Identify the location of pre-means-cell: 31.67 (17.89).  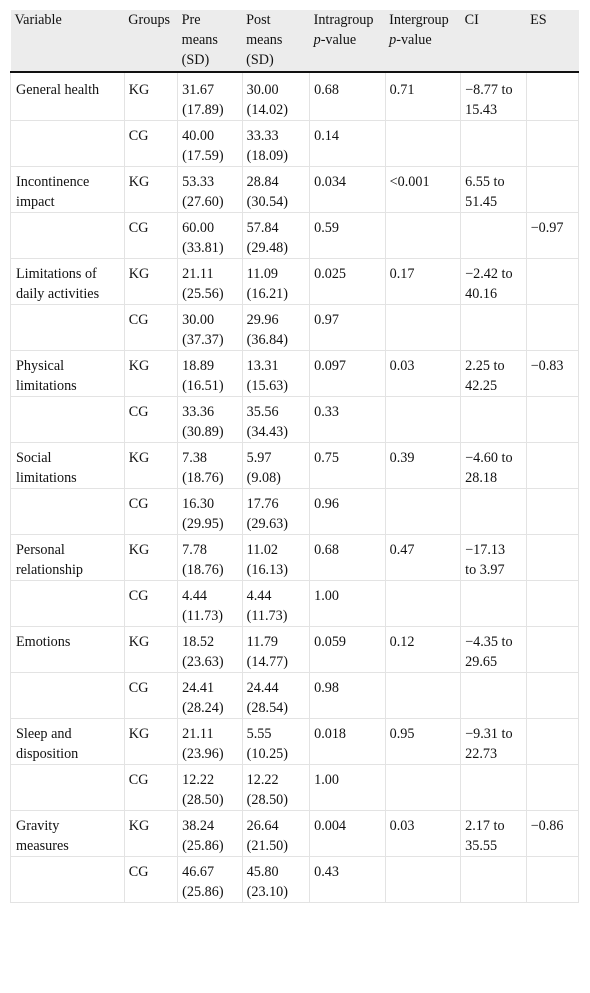
(210, 96).